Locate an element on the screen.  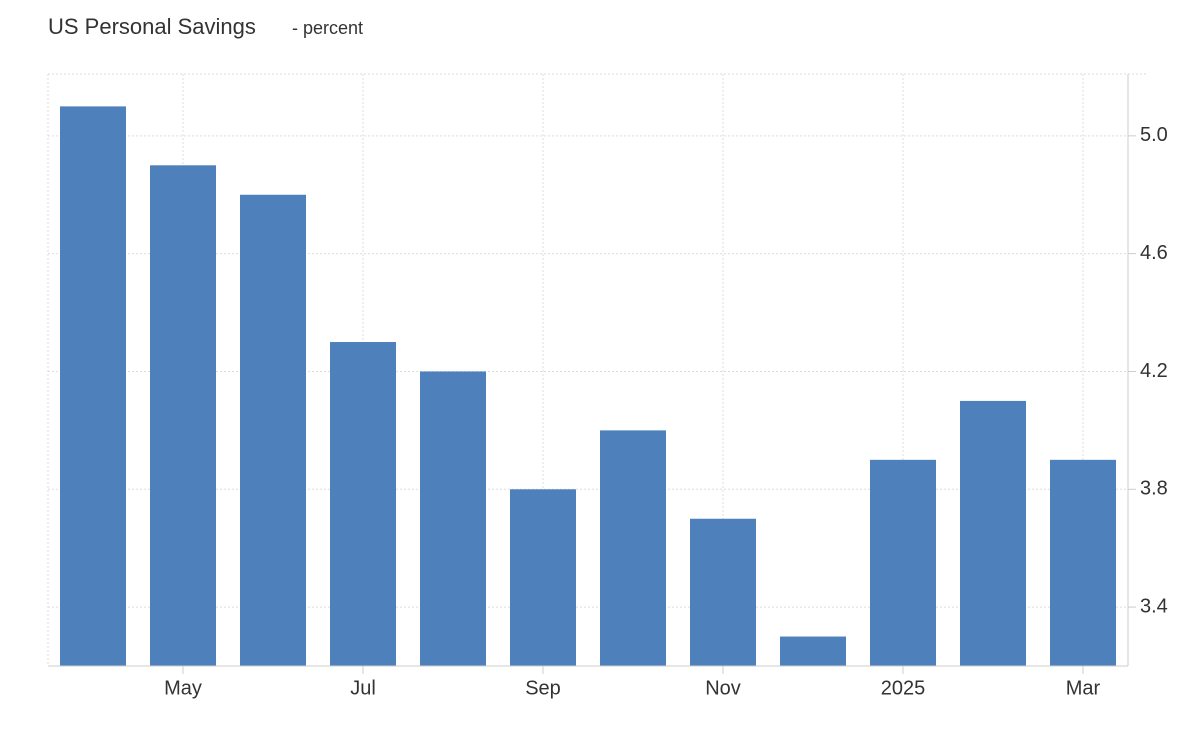
chart-subtitle: - percent is located at coordinates (327, 28).